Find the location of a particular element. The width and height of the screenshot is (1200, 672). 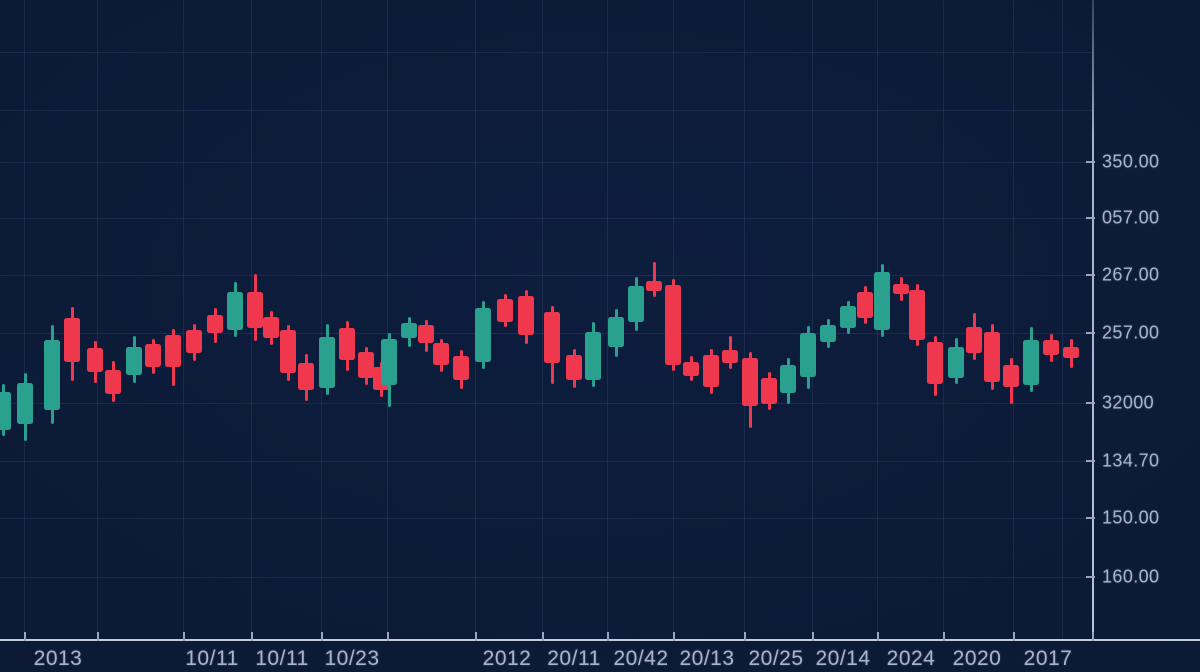

x-axis-label: 20/42 is located at coordinates (641, 658).